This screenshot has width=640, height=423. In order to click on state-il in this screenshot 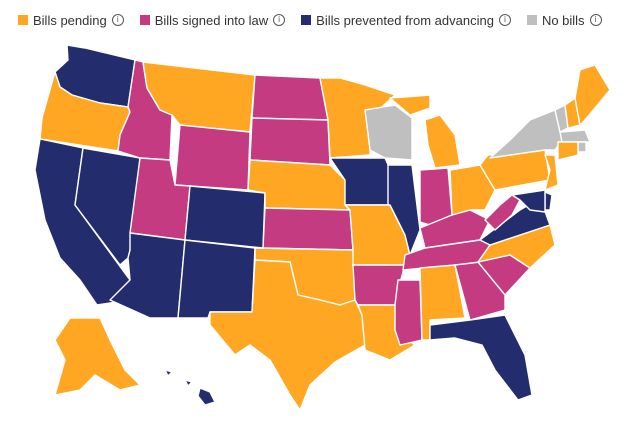, I will do `click(404, 210)`.